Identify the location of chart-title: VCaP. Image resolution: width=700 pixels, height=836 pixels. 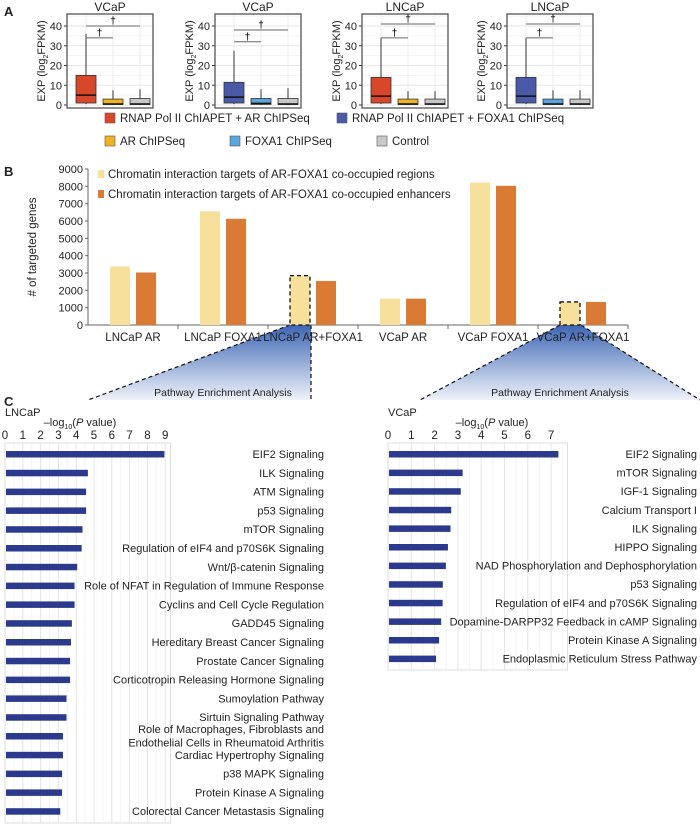
(402, 413).